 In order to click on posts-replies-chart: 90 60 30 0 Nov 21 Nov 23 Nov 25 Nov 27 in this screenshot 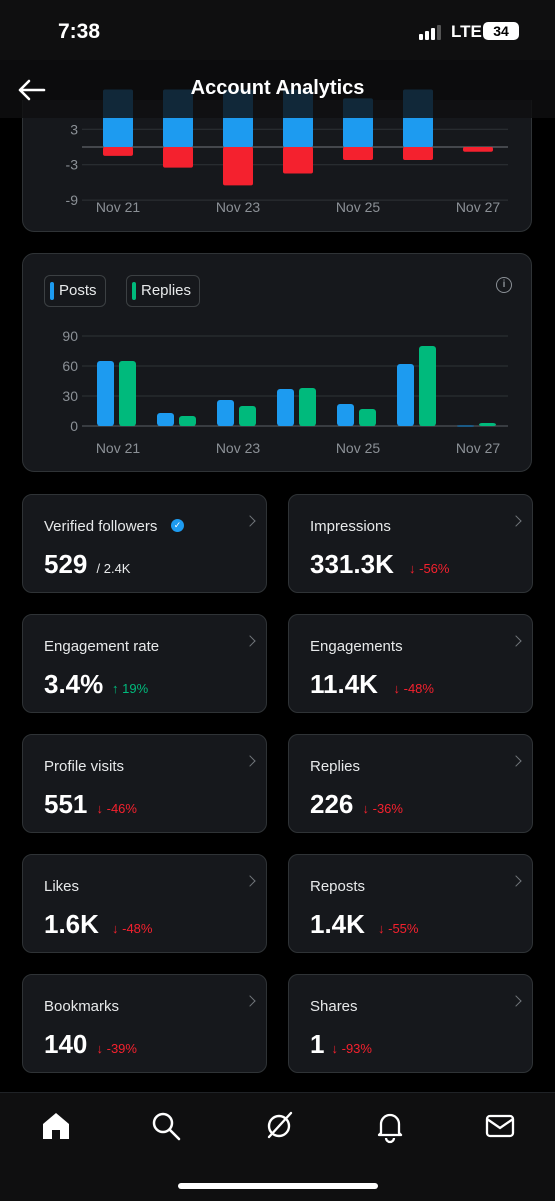, I will do `click(285, 392)`.